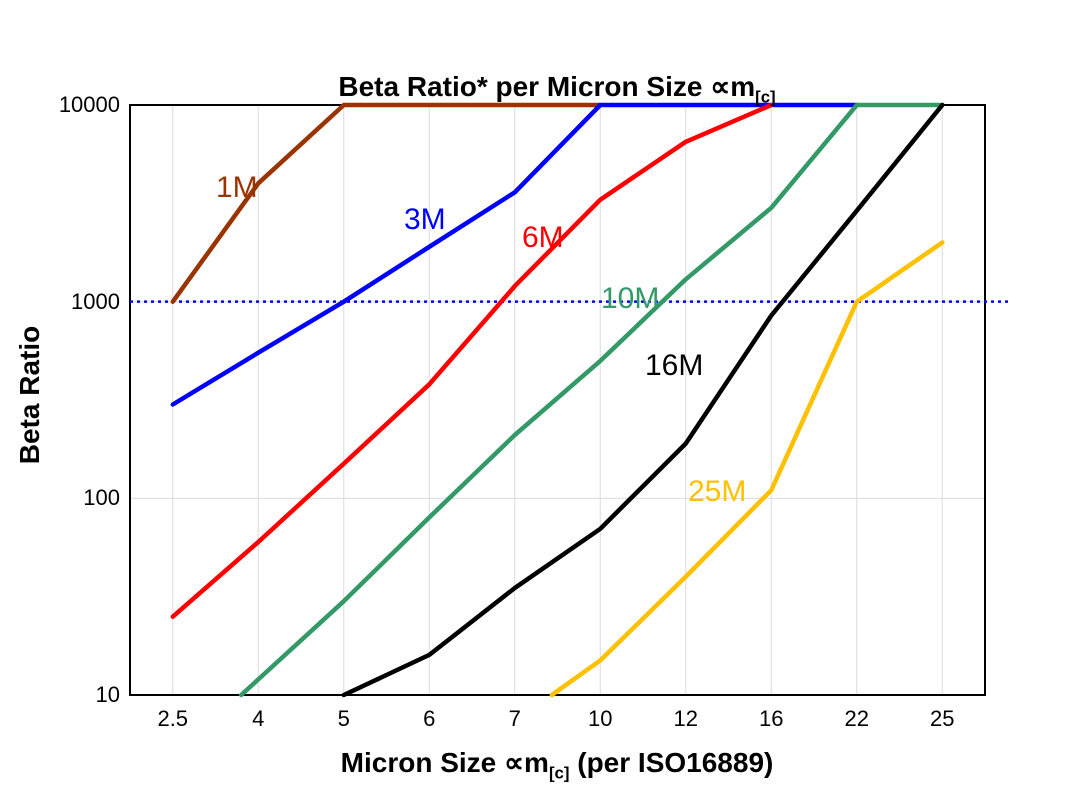 The height and width of the screenshot is (808, 1090). Describe the element at coordinates (386, 203) in the screenshot. I see `series-line-1M` at that location.